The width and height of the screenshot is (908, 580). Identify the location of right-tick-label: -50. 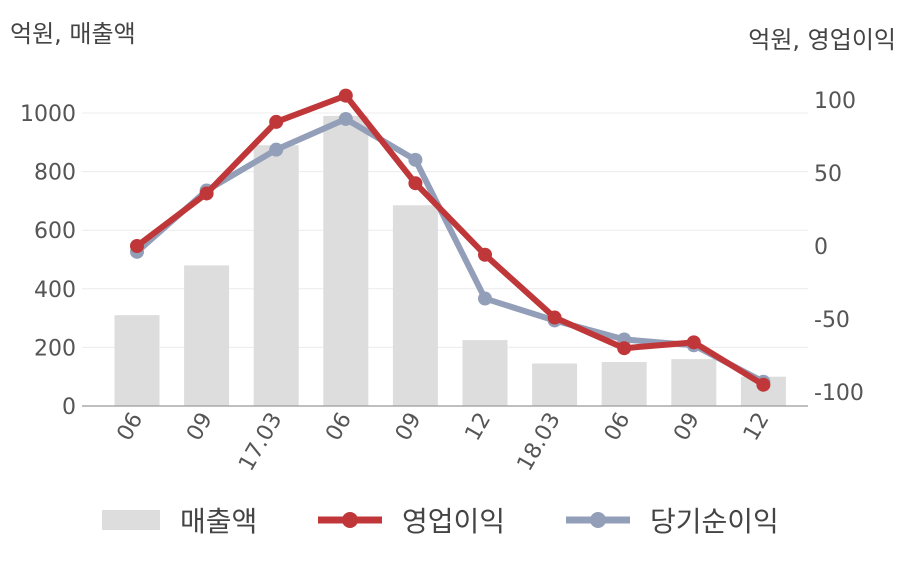
(832, 320).